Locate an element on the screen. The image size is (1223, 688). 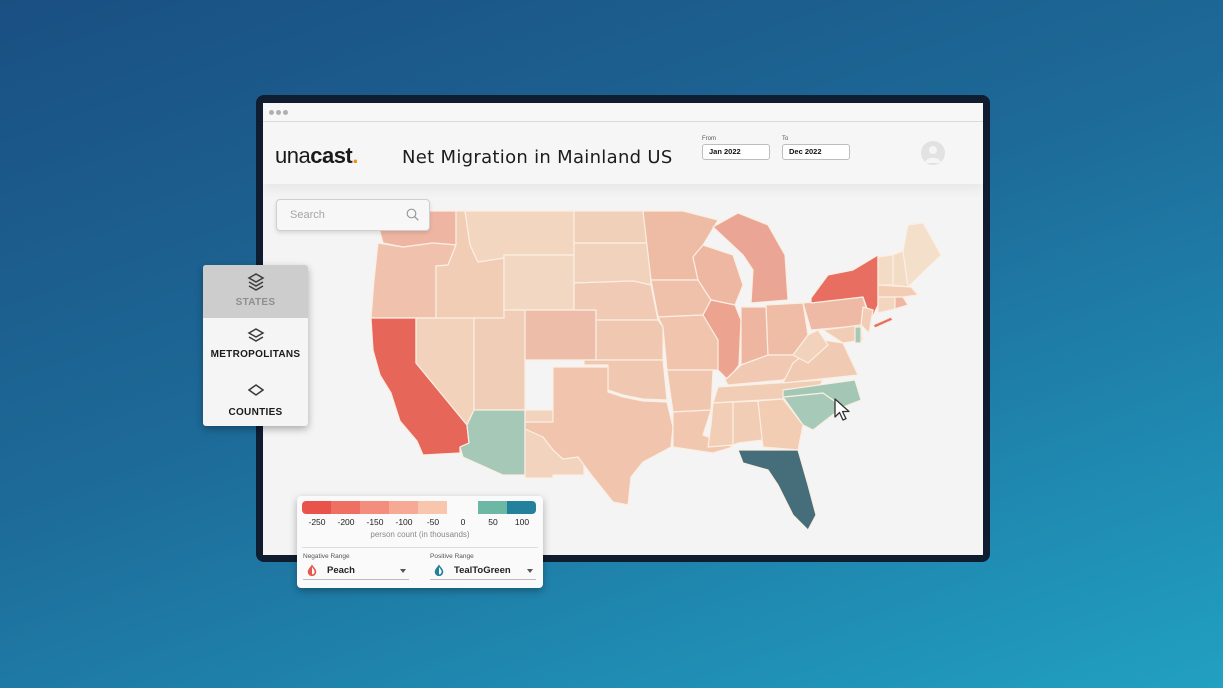
state-oklahoma is located at coordinates (625, 380).